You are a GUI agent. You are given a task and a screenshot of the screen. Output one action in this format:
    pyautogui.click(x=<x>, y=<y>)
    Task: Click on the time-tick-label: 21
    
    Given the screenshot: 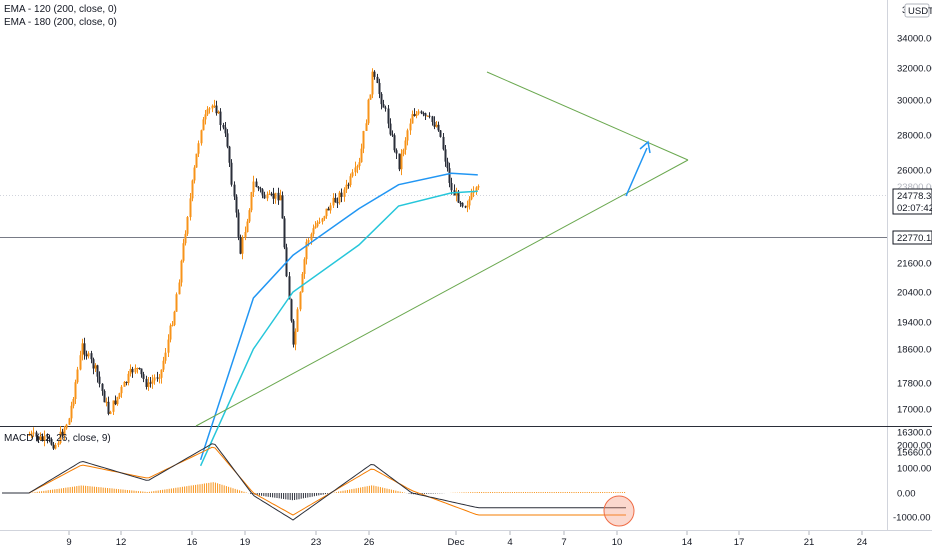 What is the action you would take?
    pyautogui.click(x=809, y=542)
    